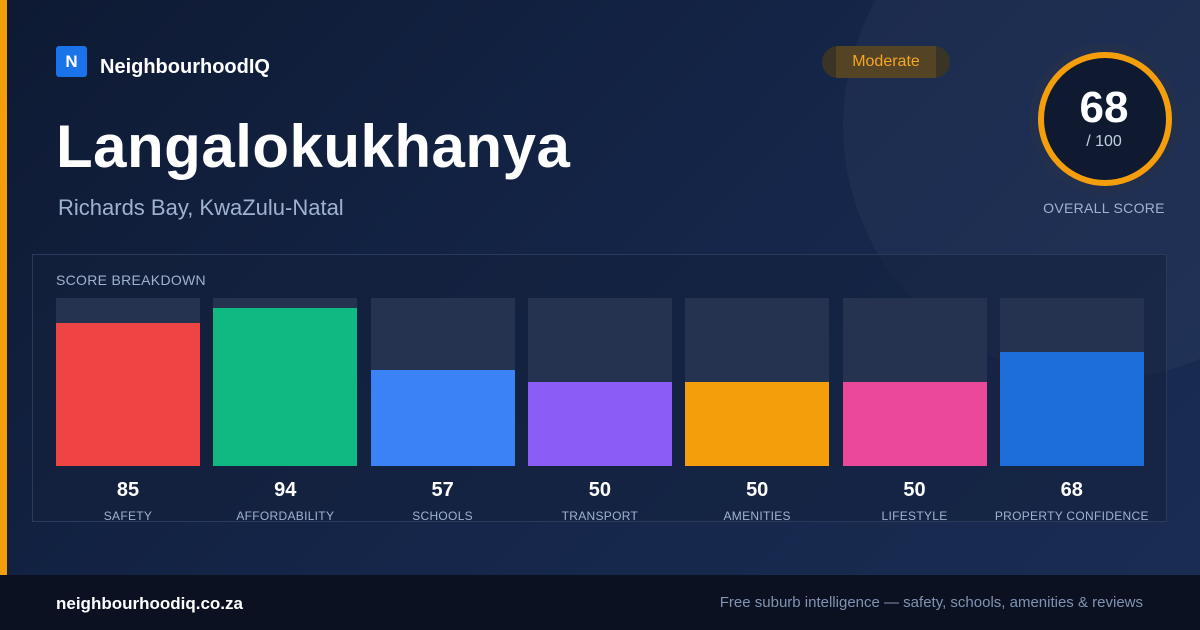  I want to click on bar-schools: 57 SCHOOLS, so click(442, 411).